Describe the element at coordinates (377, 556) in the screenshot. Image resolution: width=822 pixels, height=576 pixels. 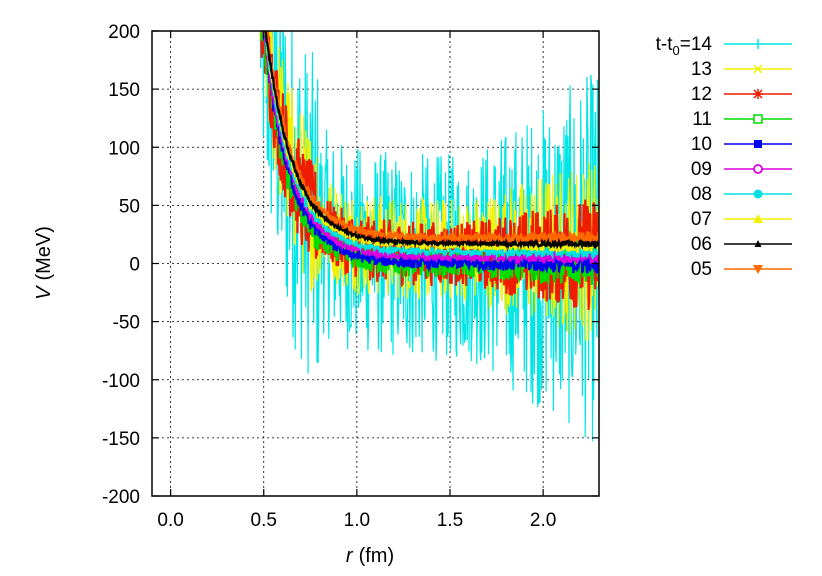
I see `x-axis-unit: (fm)` at that location.